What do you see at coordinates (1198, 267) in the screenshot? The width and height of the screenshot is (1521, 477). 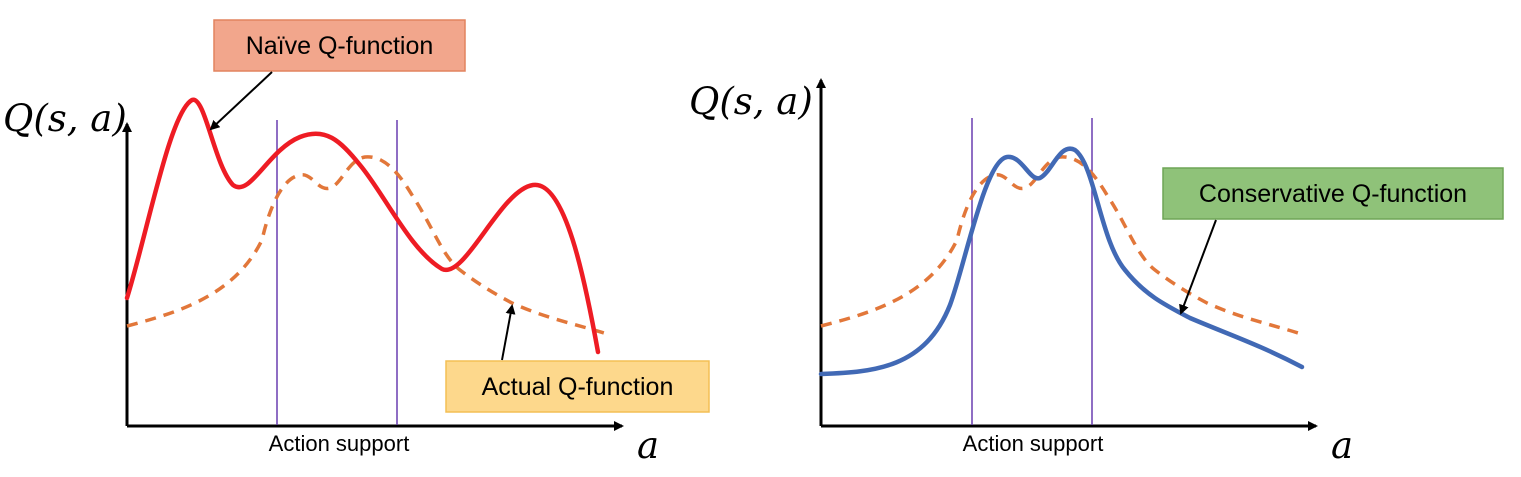 I see `conservative-q-pointer-arrow` at bounding box center [1198, 267].